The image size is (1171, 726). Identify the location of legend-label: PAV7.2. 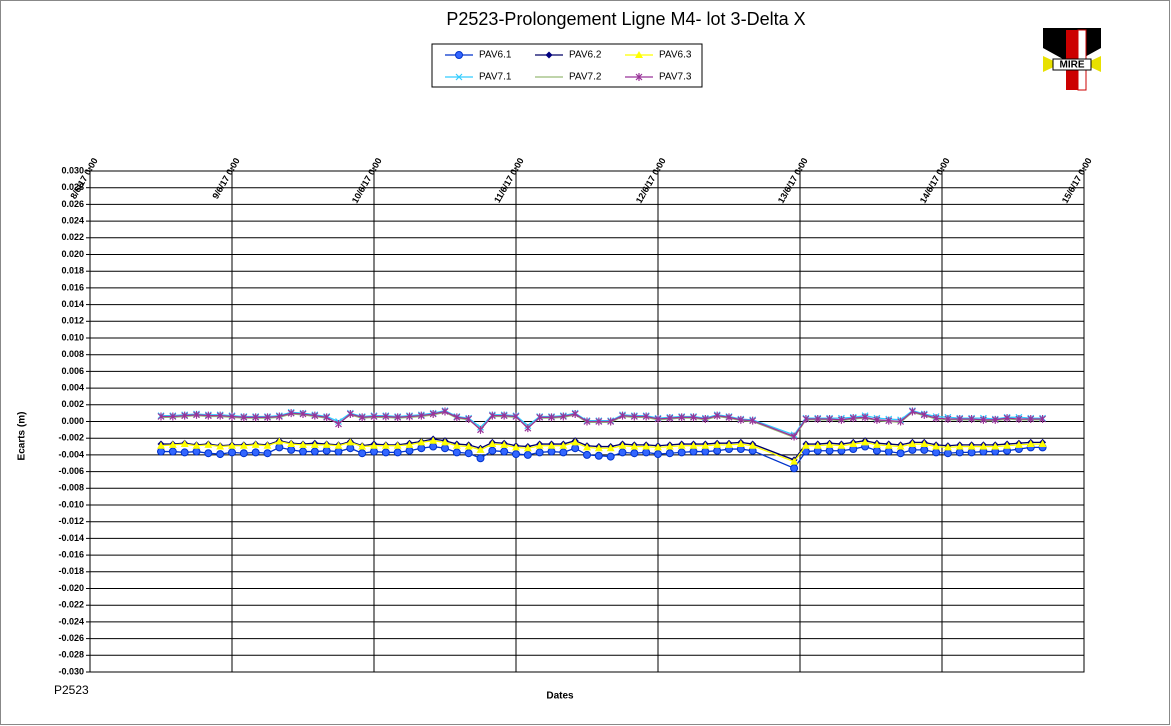
(585, 77).